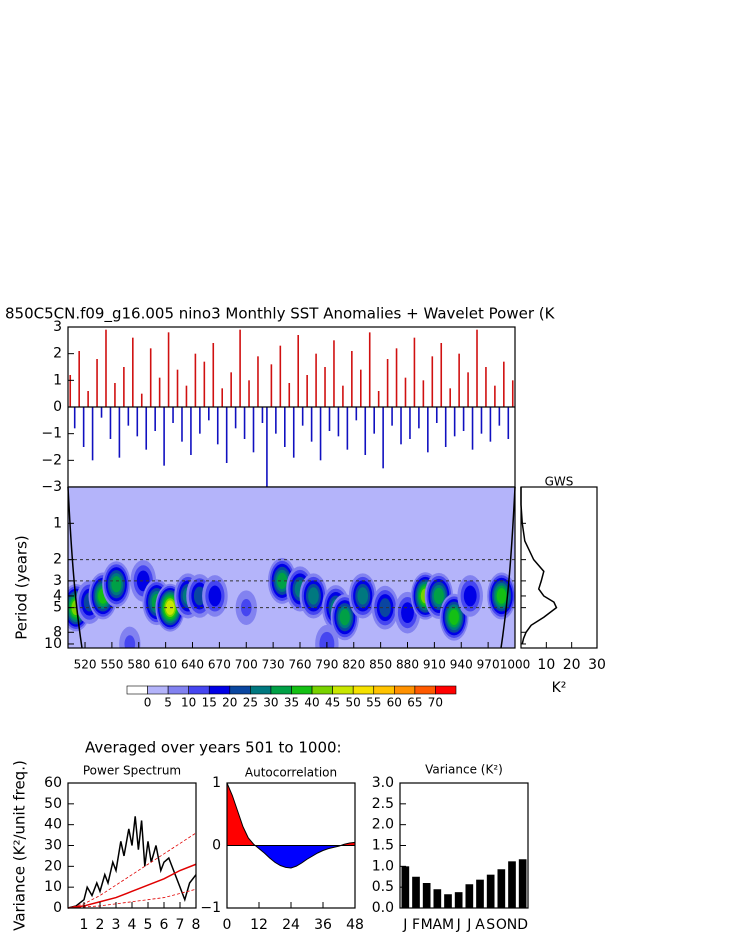 Image resolution: width=733 pixels, height=945 pixels. Describe the element at coordinates (85, 665) in the screenshot. I see `x-tick-label: 520` at that location.